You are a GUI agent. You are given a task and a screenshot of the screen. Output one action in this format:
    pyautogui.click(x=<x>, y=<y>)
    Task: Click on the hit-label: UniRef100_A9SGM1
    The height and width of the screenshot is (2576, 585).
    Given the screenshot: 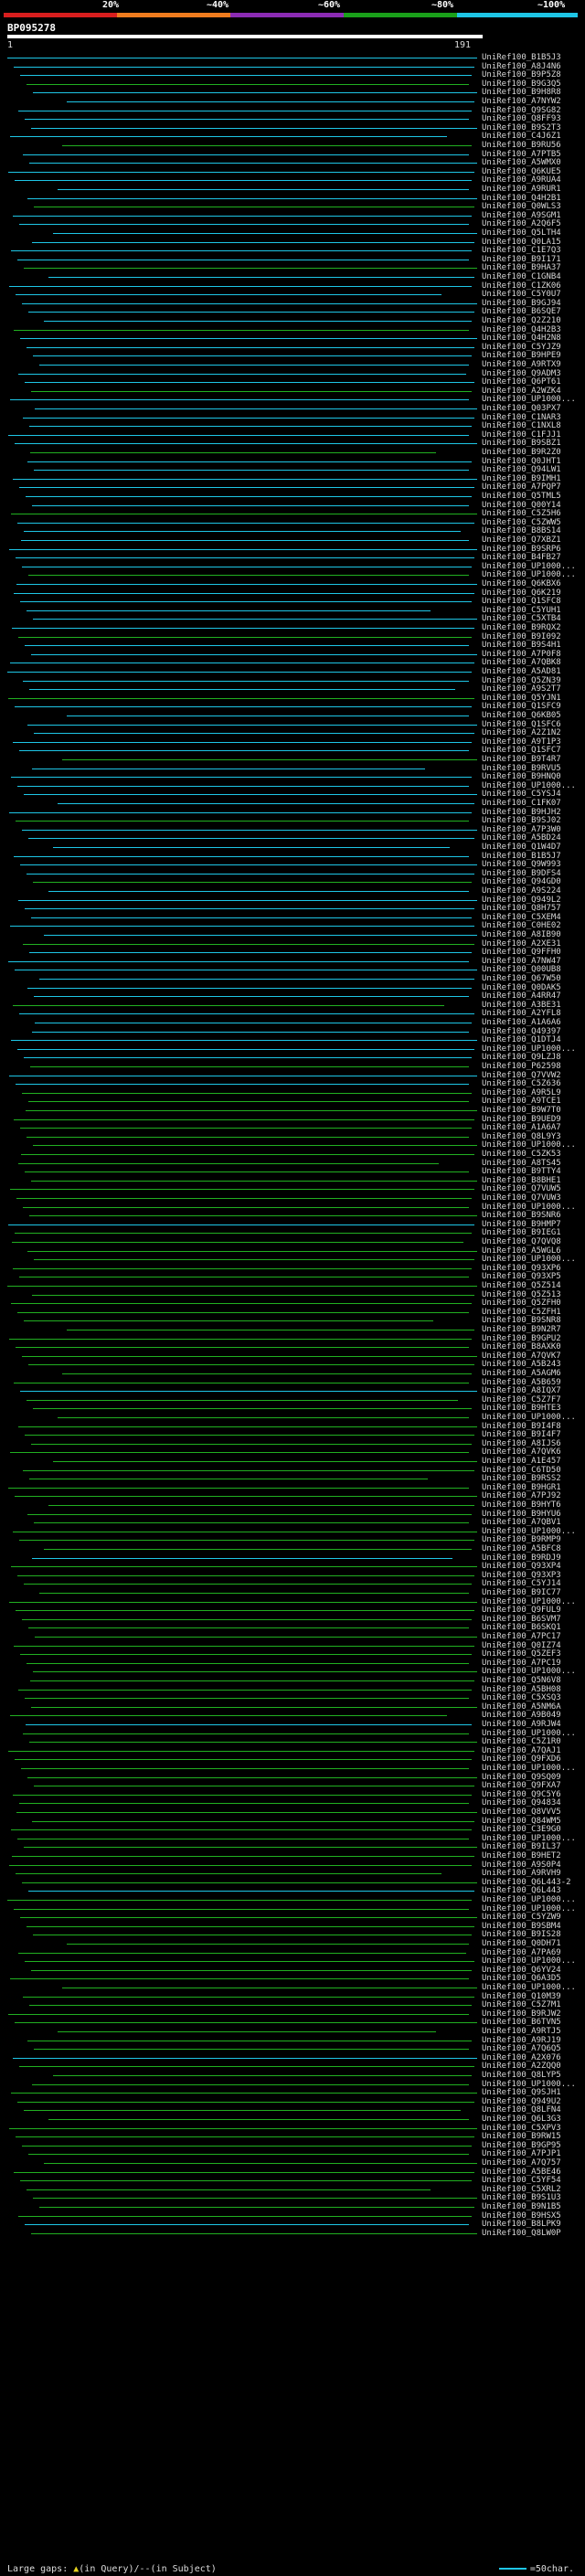 What is the action you would take?
    pyautogui.click(x=521, y=215)
    